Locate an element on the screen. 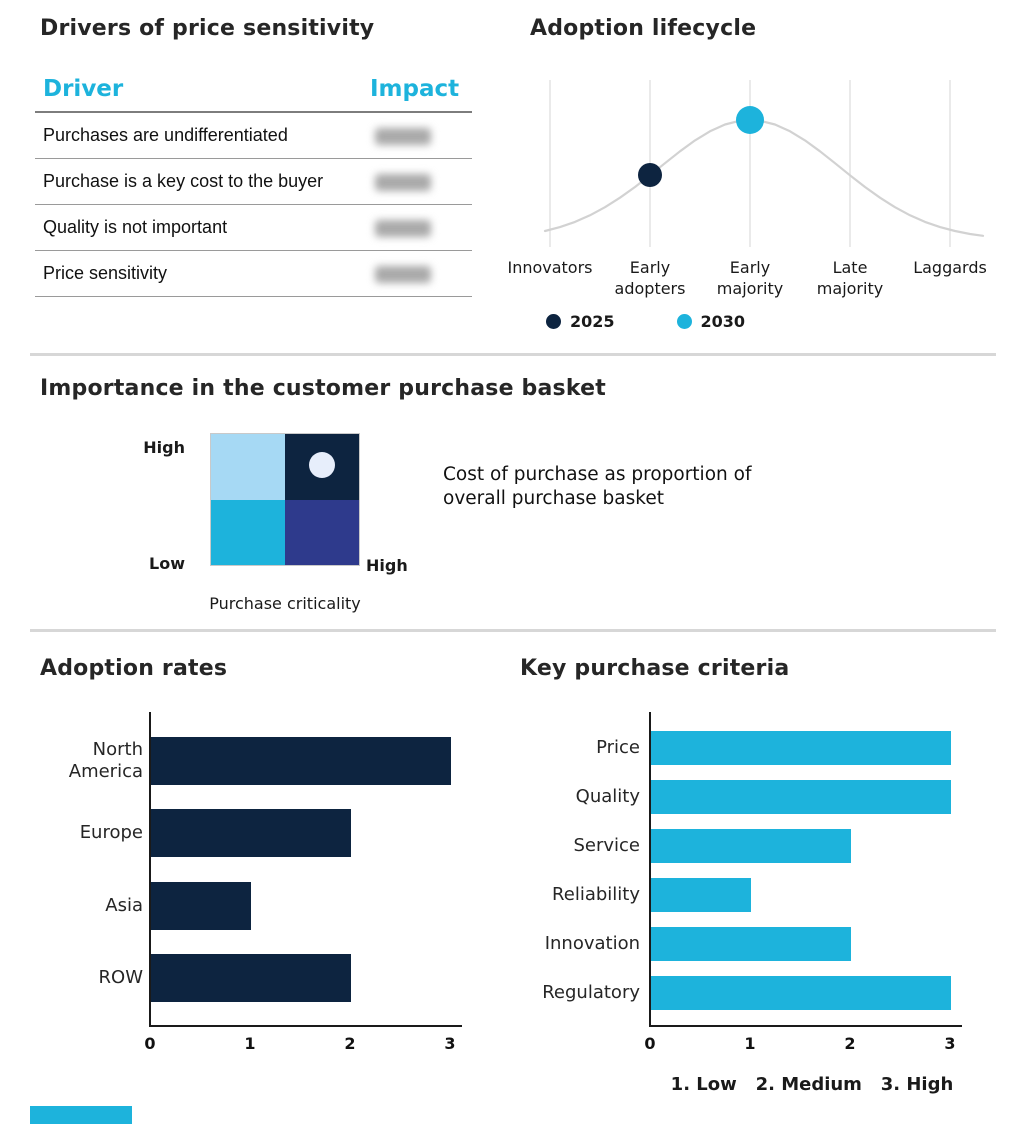 This screenshot has height=1124, width=1026. bar-label-price: Price is located at coordinates (618, 747).